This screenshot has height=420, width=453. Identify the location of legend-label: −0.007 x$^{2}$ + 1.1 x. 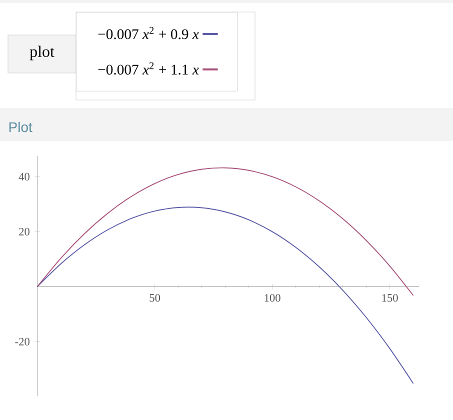
(148, 68).